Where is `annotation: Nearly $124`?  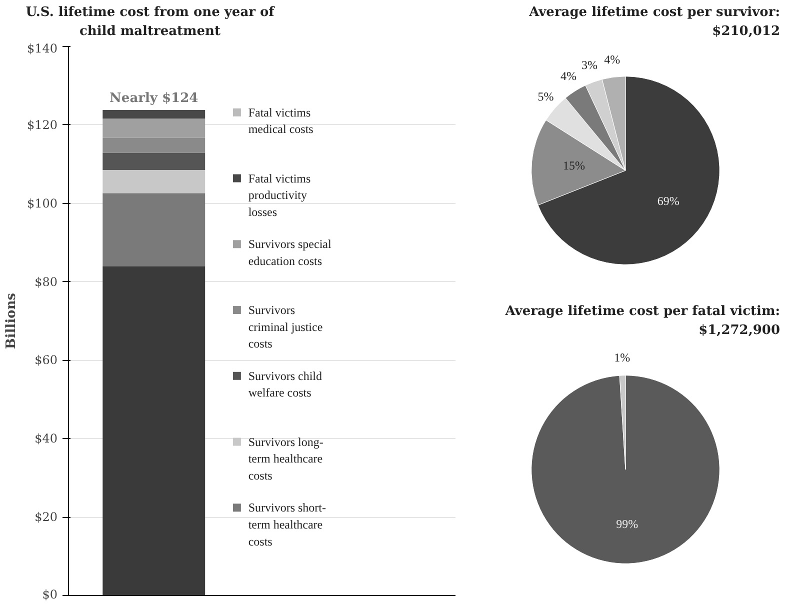
annotation: Nearly $124 is located at coordinates (154, 98).